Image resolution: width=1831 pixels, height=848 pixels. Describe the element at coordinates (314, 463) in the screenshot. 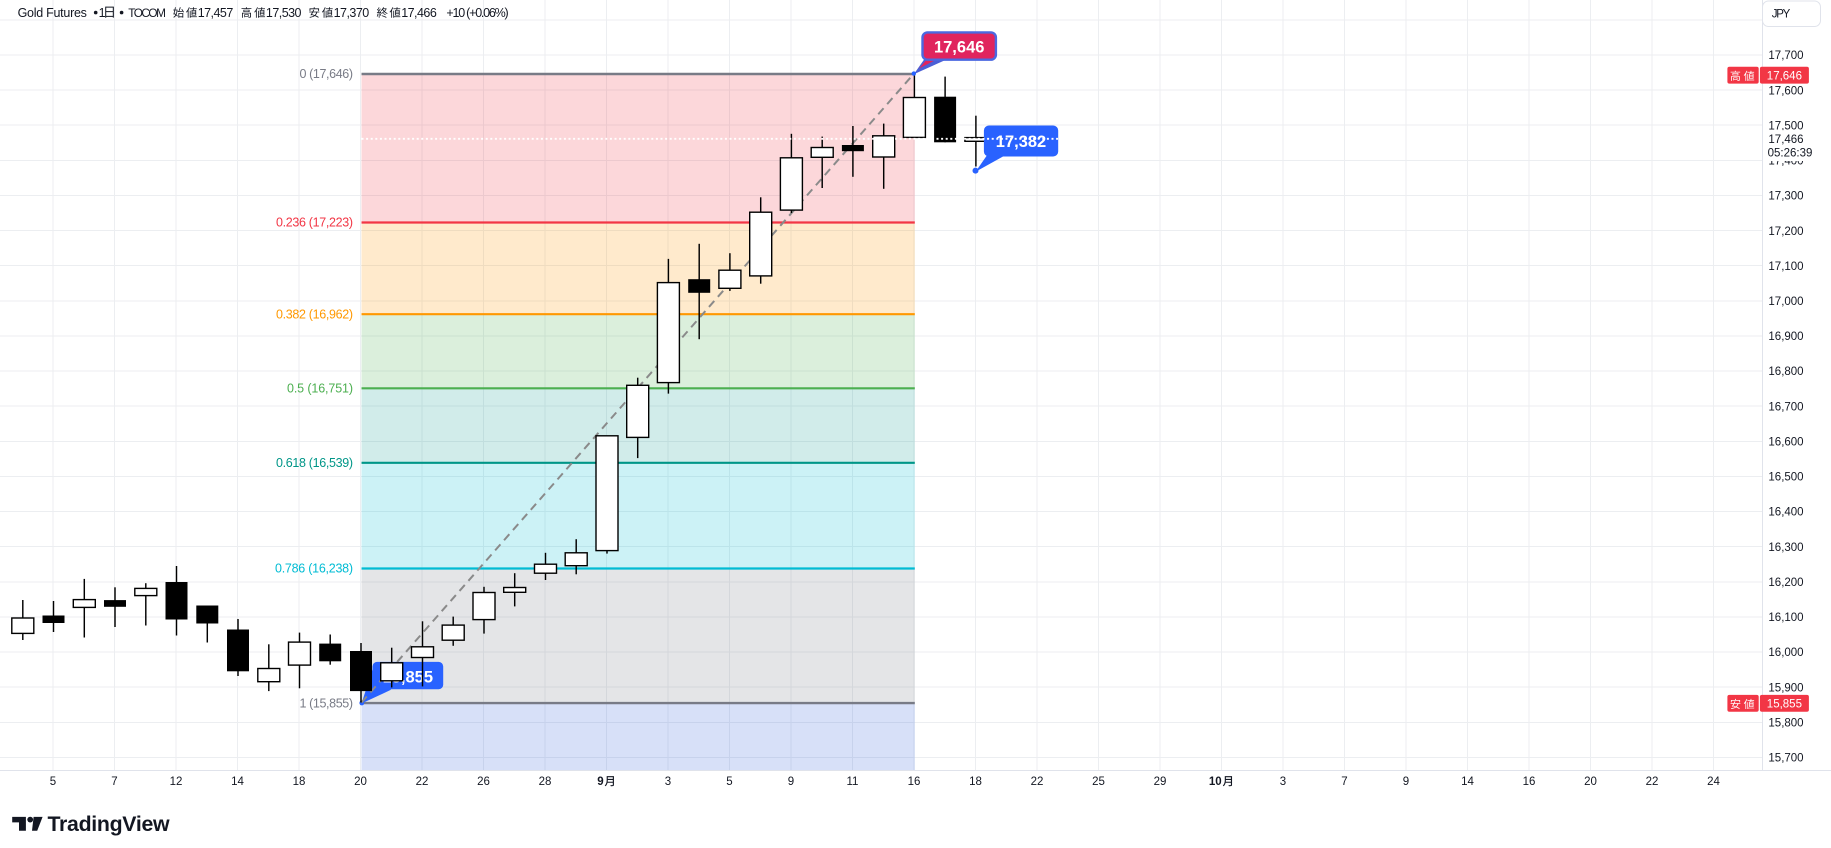

I see `svg-text: 0.618 (16,539)` at that location.